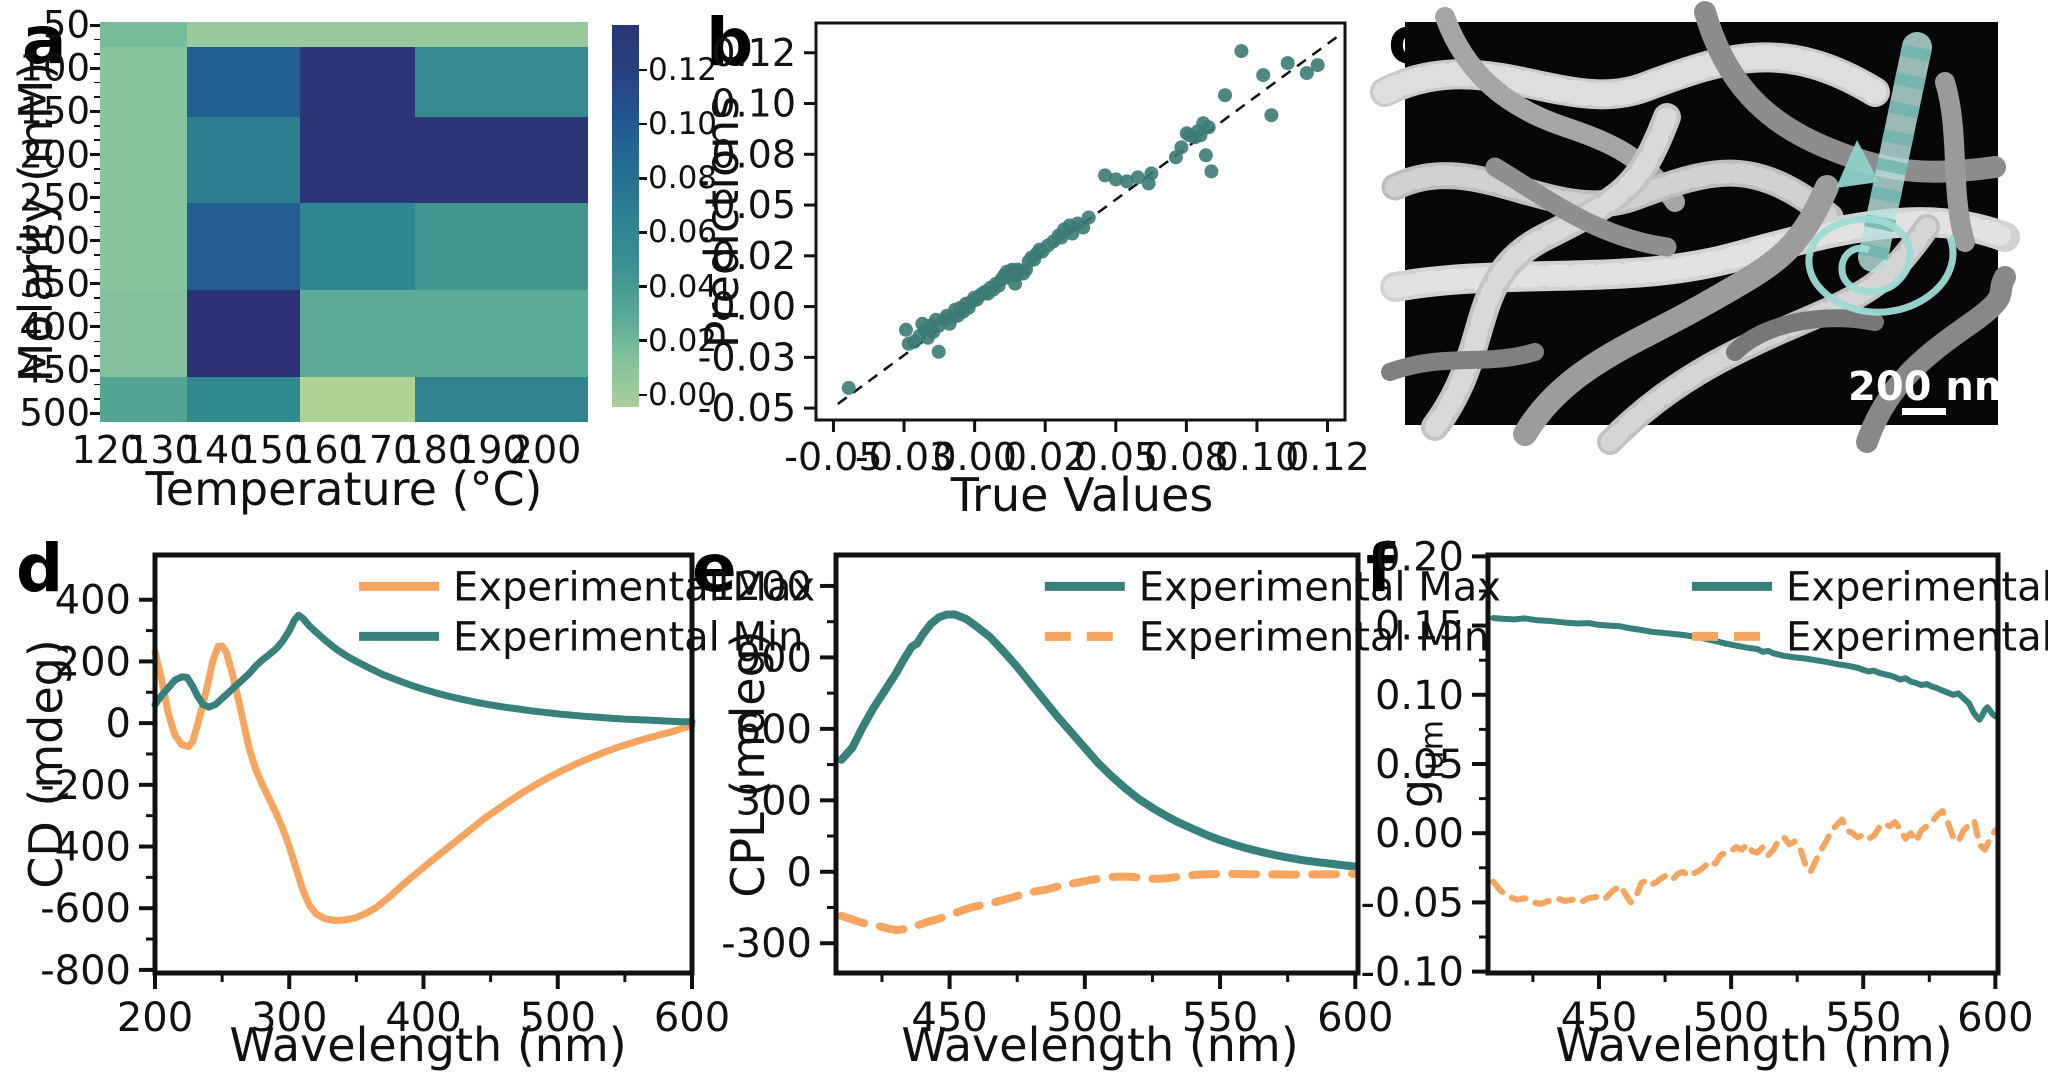 This screenshot has height=1081, width=2048. What do you see at coordinates (435, 450) in the screenshot?
I see `heatmap-x-tick-label: 180` at bounding box center [435, 450].